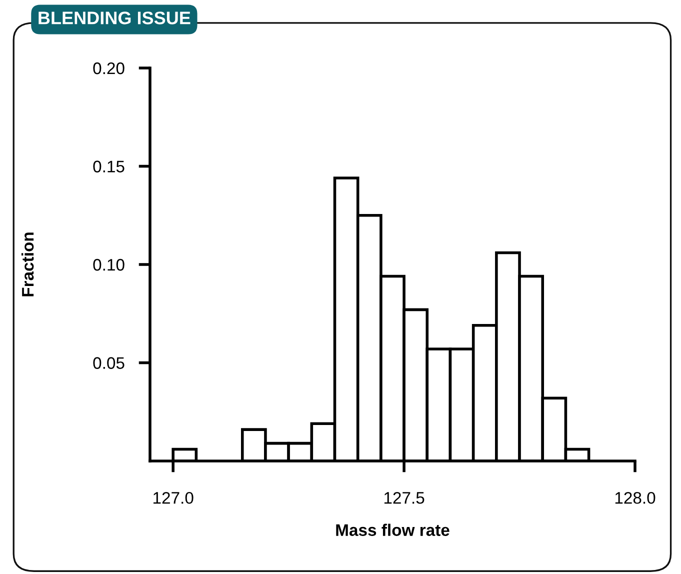 The image size is (681, 574). What do you see at coordinates (108, 264) in the screenshot?
I see `y-tick-label: 0.10` at bounding box center [108, 264].